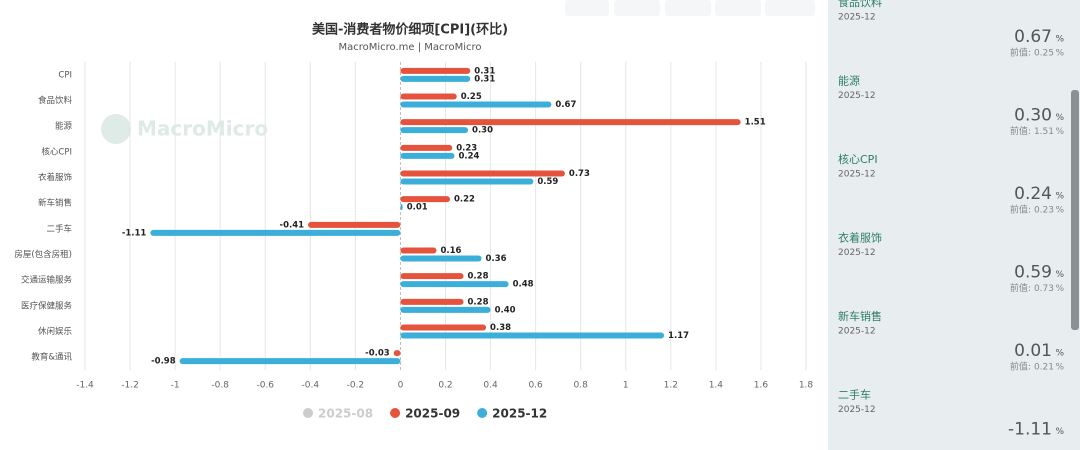 This screenshot has width=1080, height=450. I want to click on value-label: -0.41, so click(292, 225).